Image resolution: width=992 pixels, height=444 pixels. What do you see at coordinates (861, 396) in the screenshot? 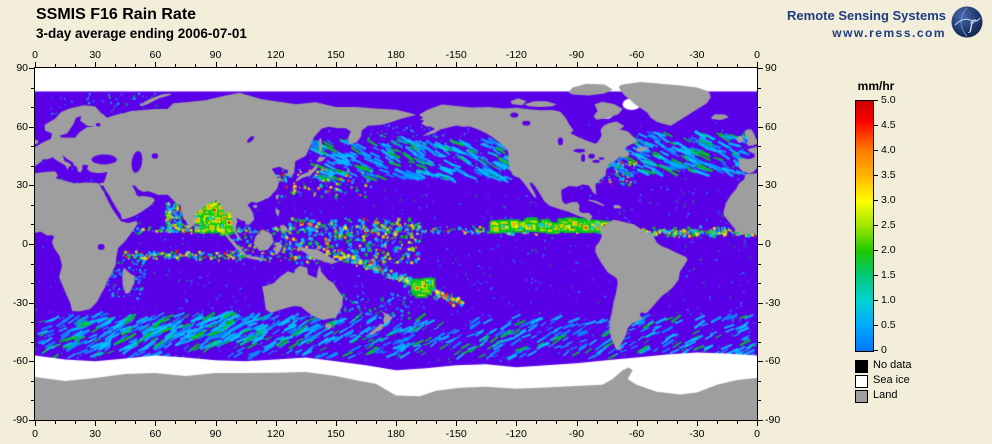
I see `legend-swatch-land` at bounding box center [861, 396].